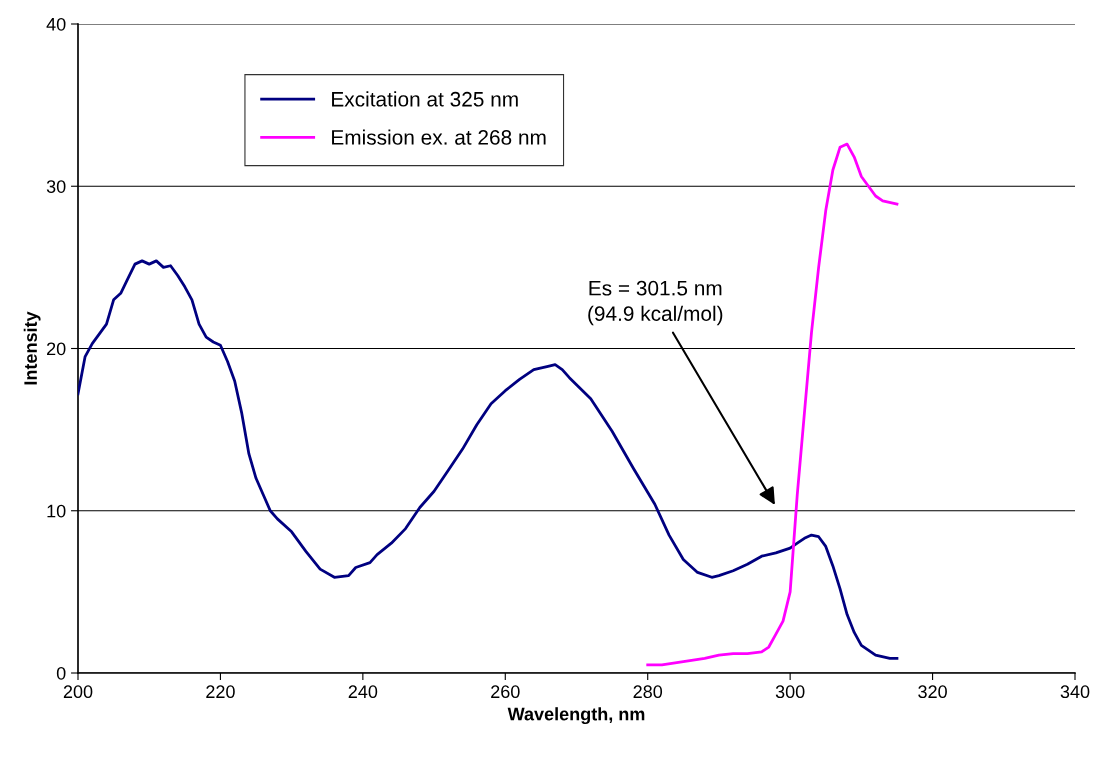  What do you see at coordinates (363, 692) in the screenshot?
I see `x-tick-label: 240` at bounding box center [363, 692].